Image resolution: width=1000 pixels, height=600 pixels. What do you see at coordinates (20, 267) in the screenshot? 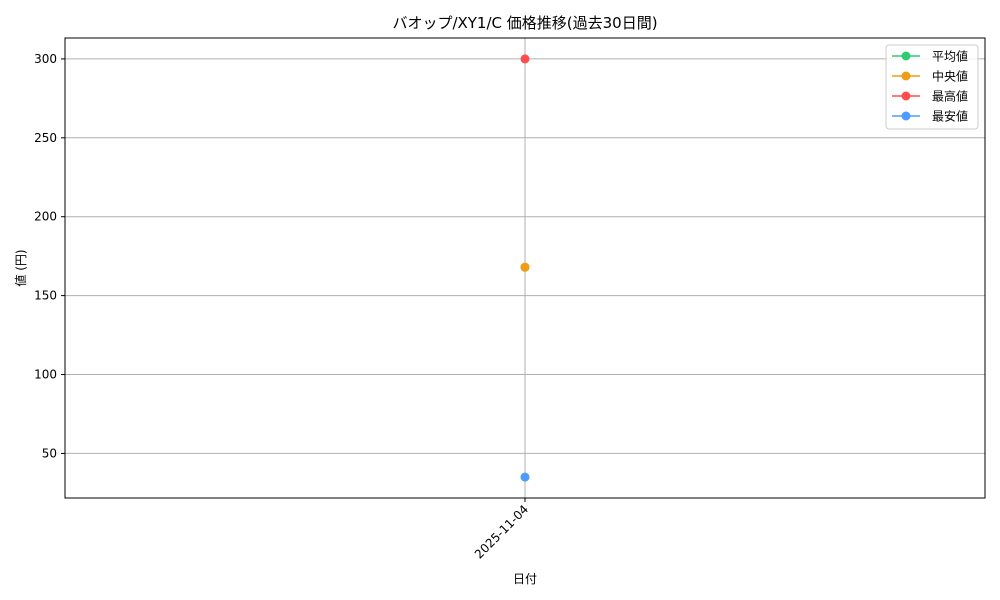
I see `y-axis-label: 値 (円)` at bounding box center [20, 267].